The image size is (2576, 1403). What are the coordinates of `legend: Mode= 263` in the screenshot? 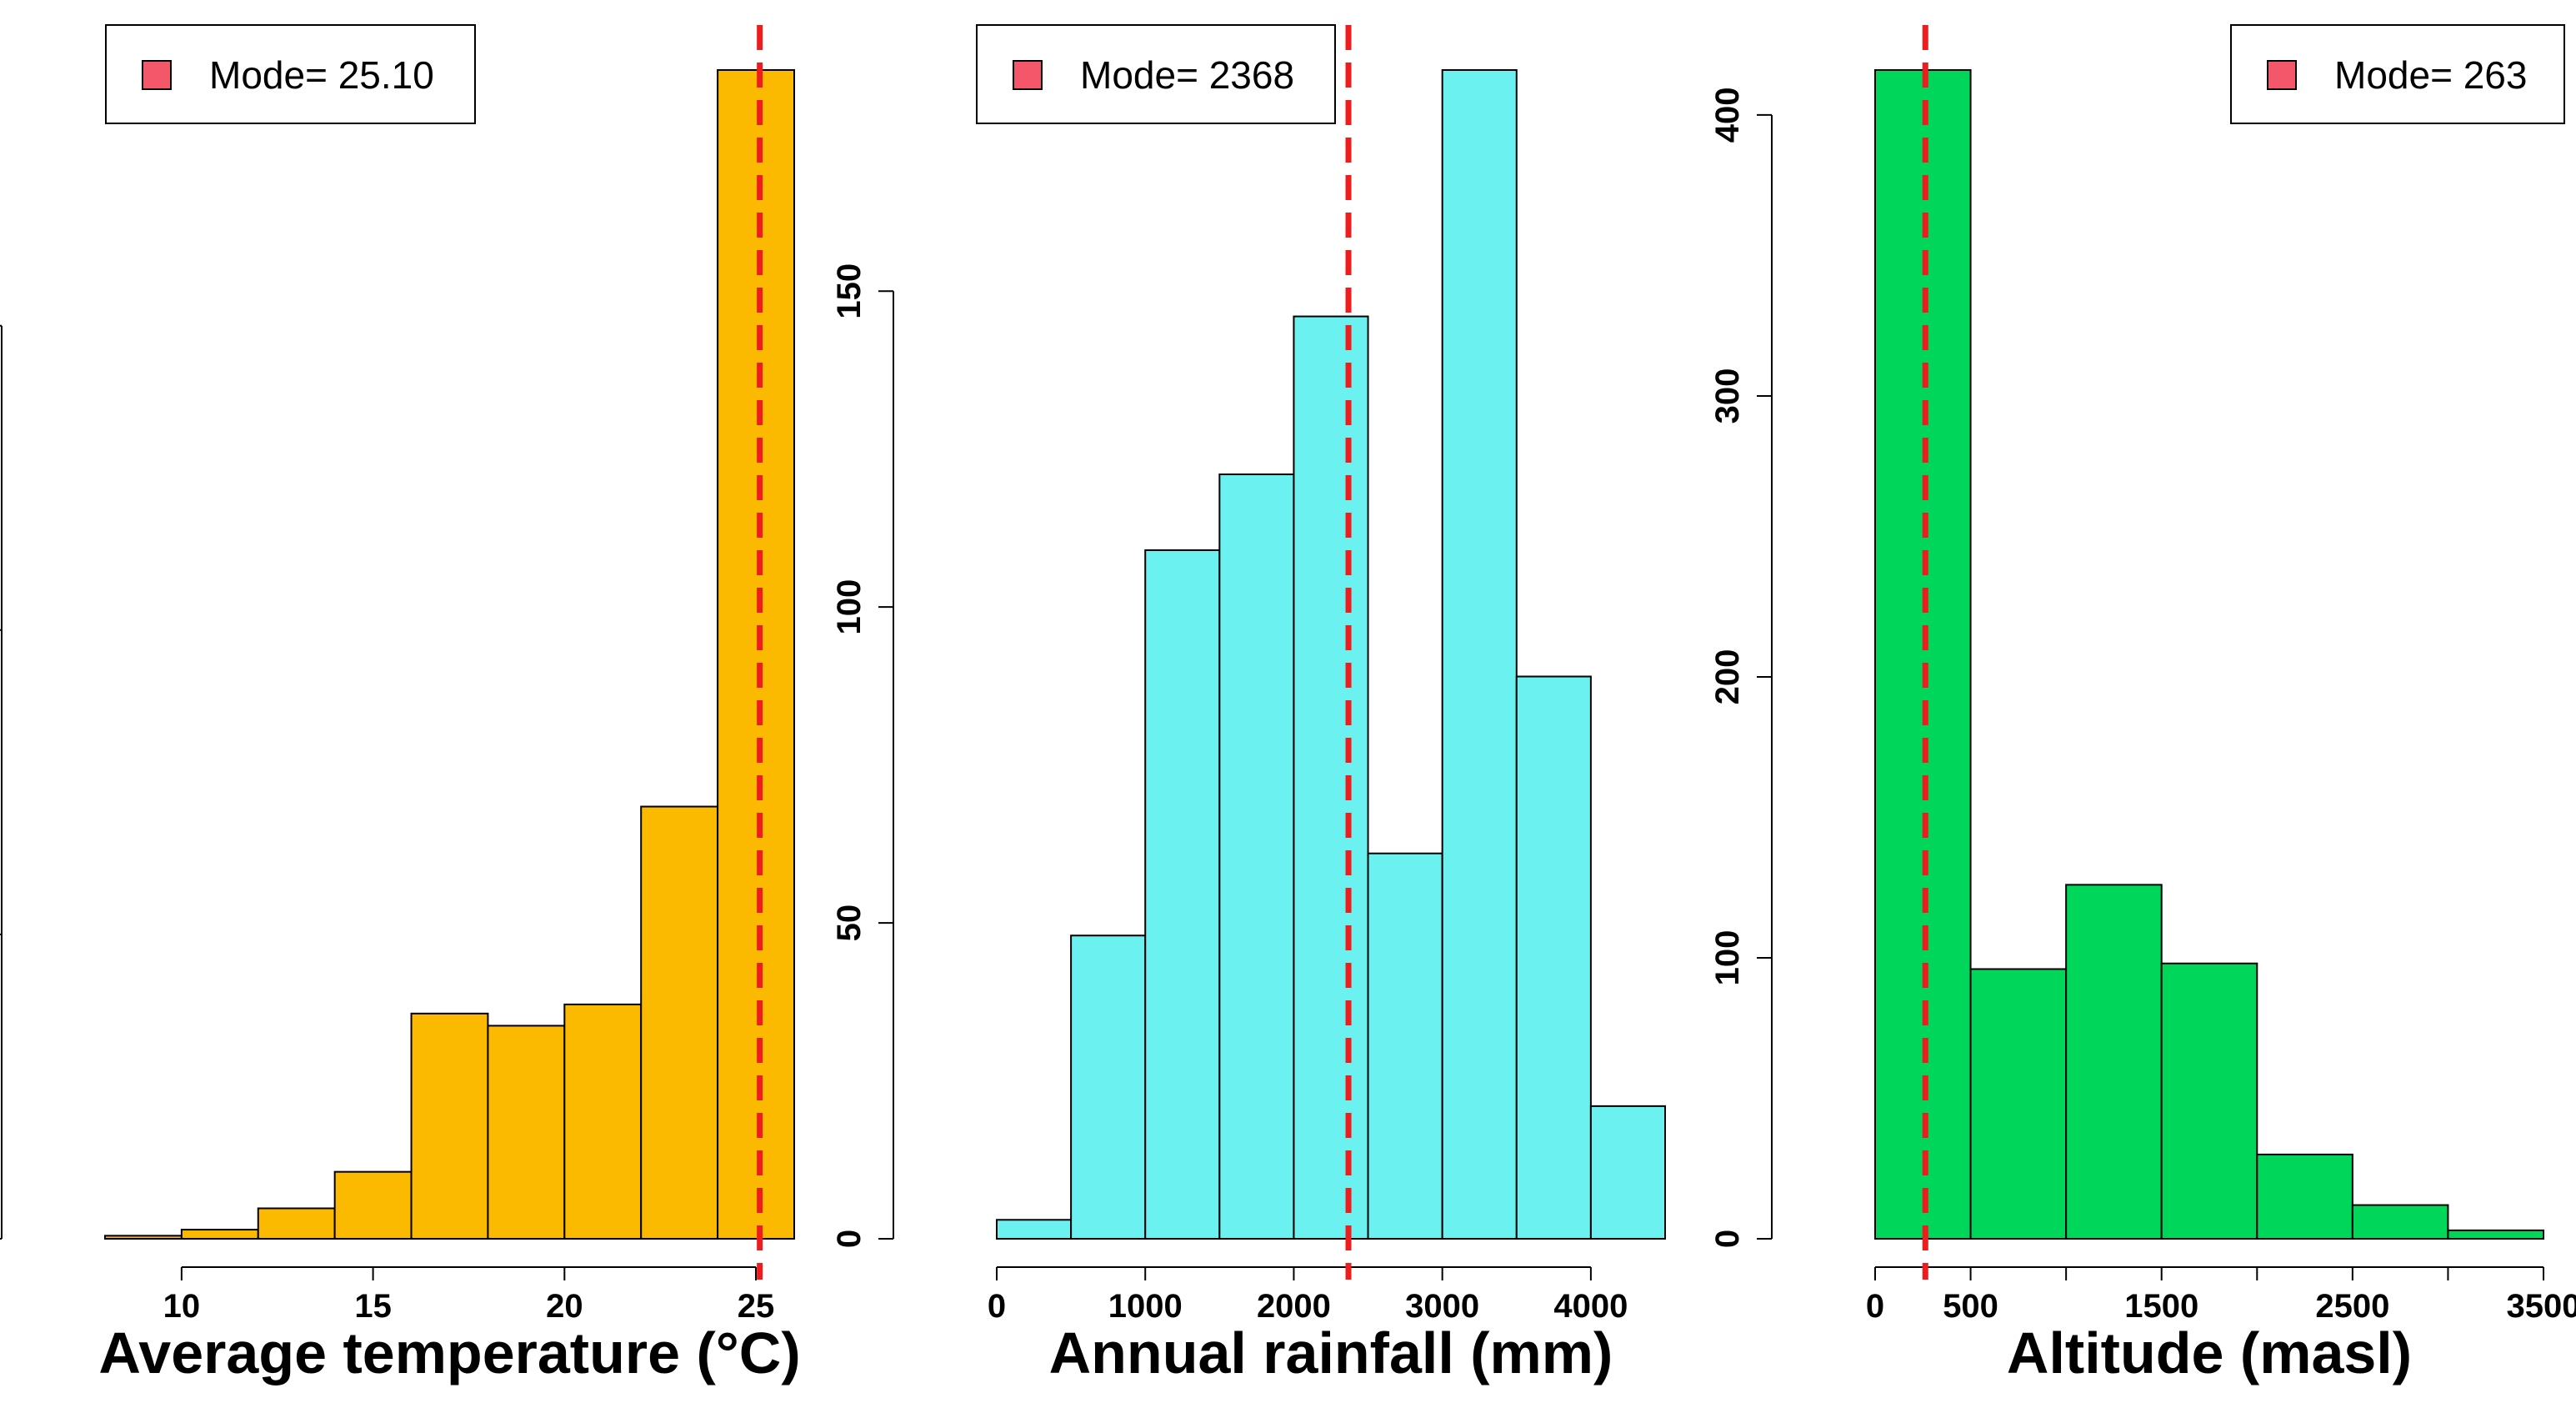 It's located at (2397, 74).